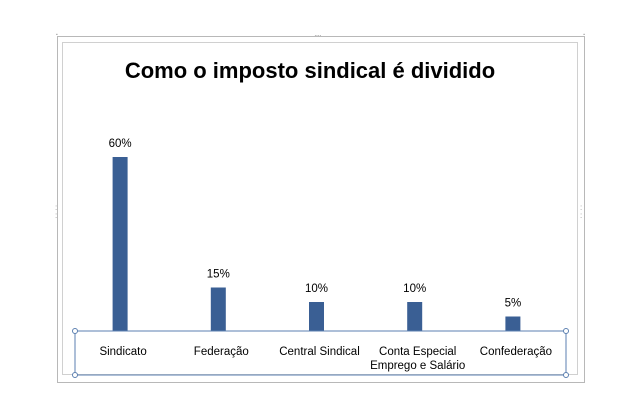  Describe the element at coordinates (417, 366) in the screenshot. I see `category-label-3-line-1: Emprego e Salário` at that location.